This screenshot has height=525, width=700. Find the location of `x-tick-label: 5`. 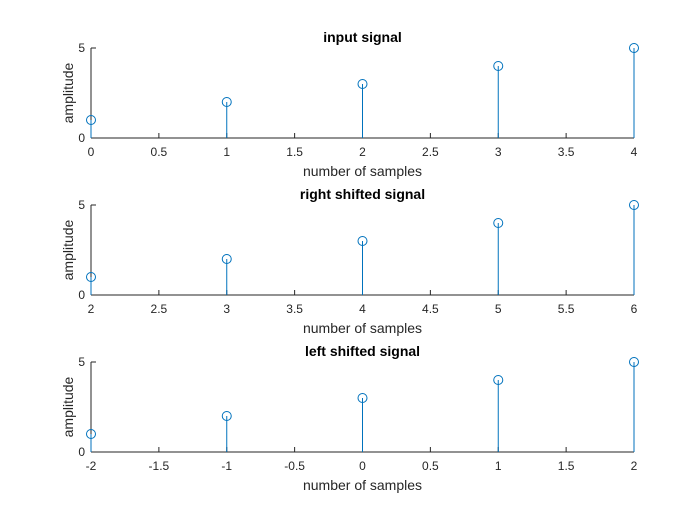

x-tick-label: 5 is located at coordinates (498, 309).